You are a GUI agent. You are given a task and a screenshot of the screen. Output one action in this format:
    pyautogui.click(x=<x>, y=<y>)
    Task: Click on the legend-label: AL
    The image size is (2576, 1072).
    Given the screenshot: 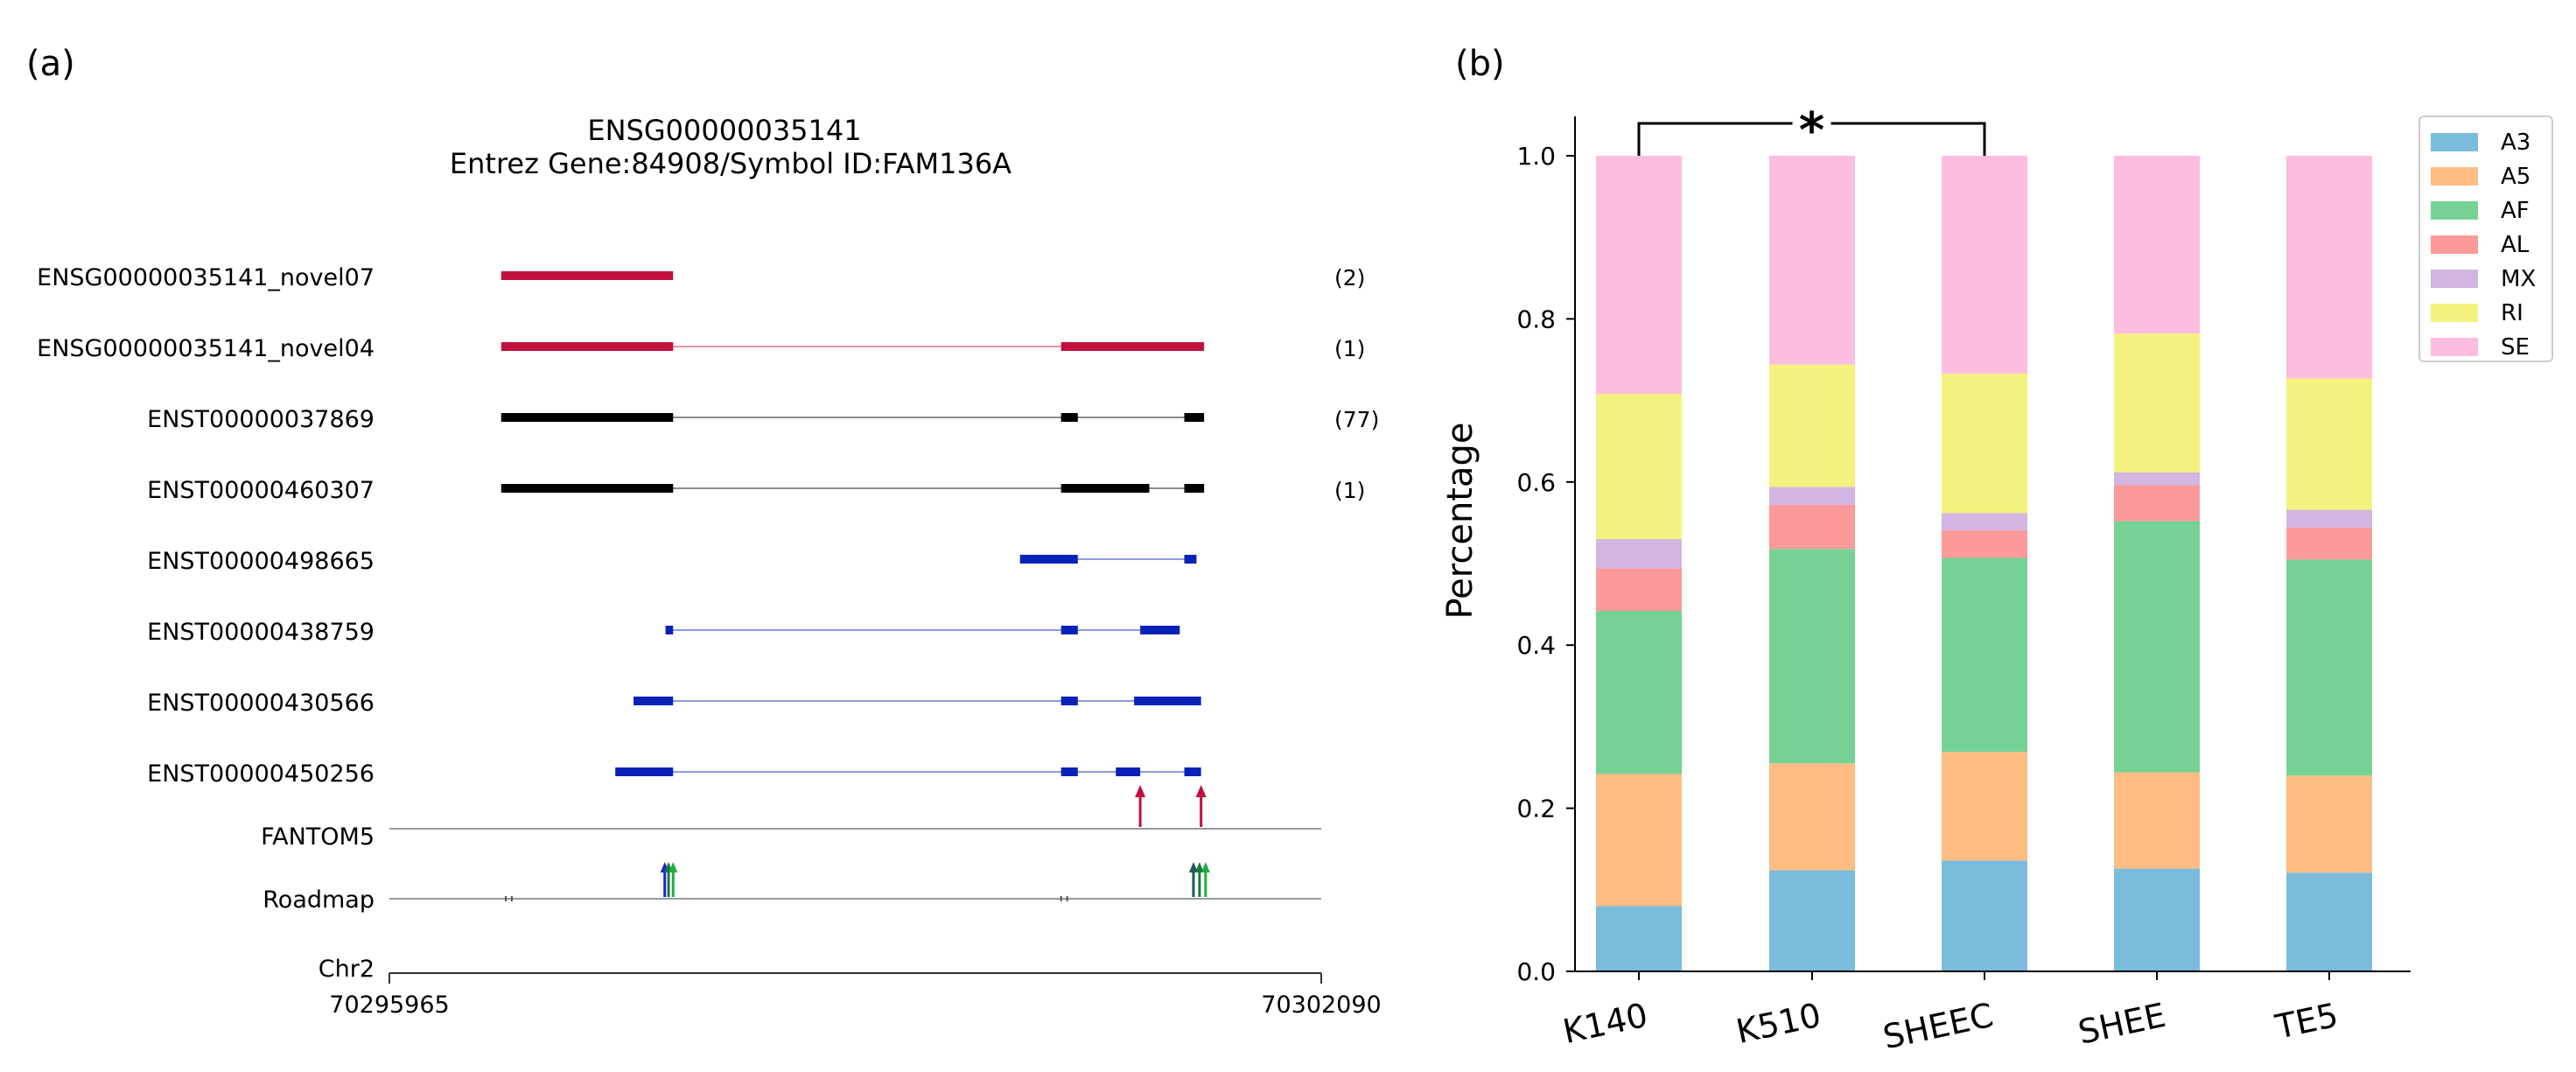 What is the action you would take?
    pyautogui.click(x=2515, y=245)
    